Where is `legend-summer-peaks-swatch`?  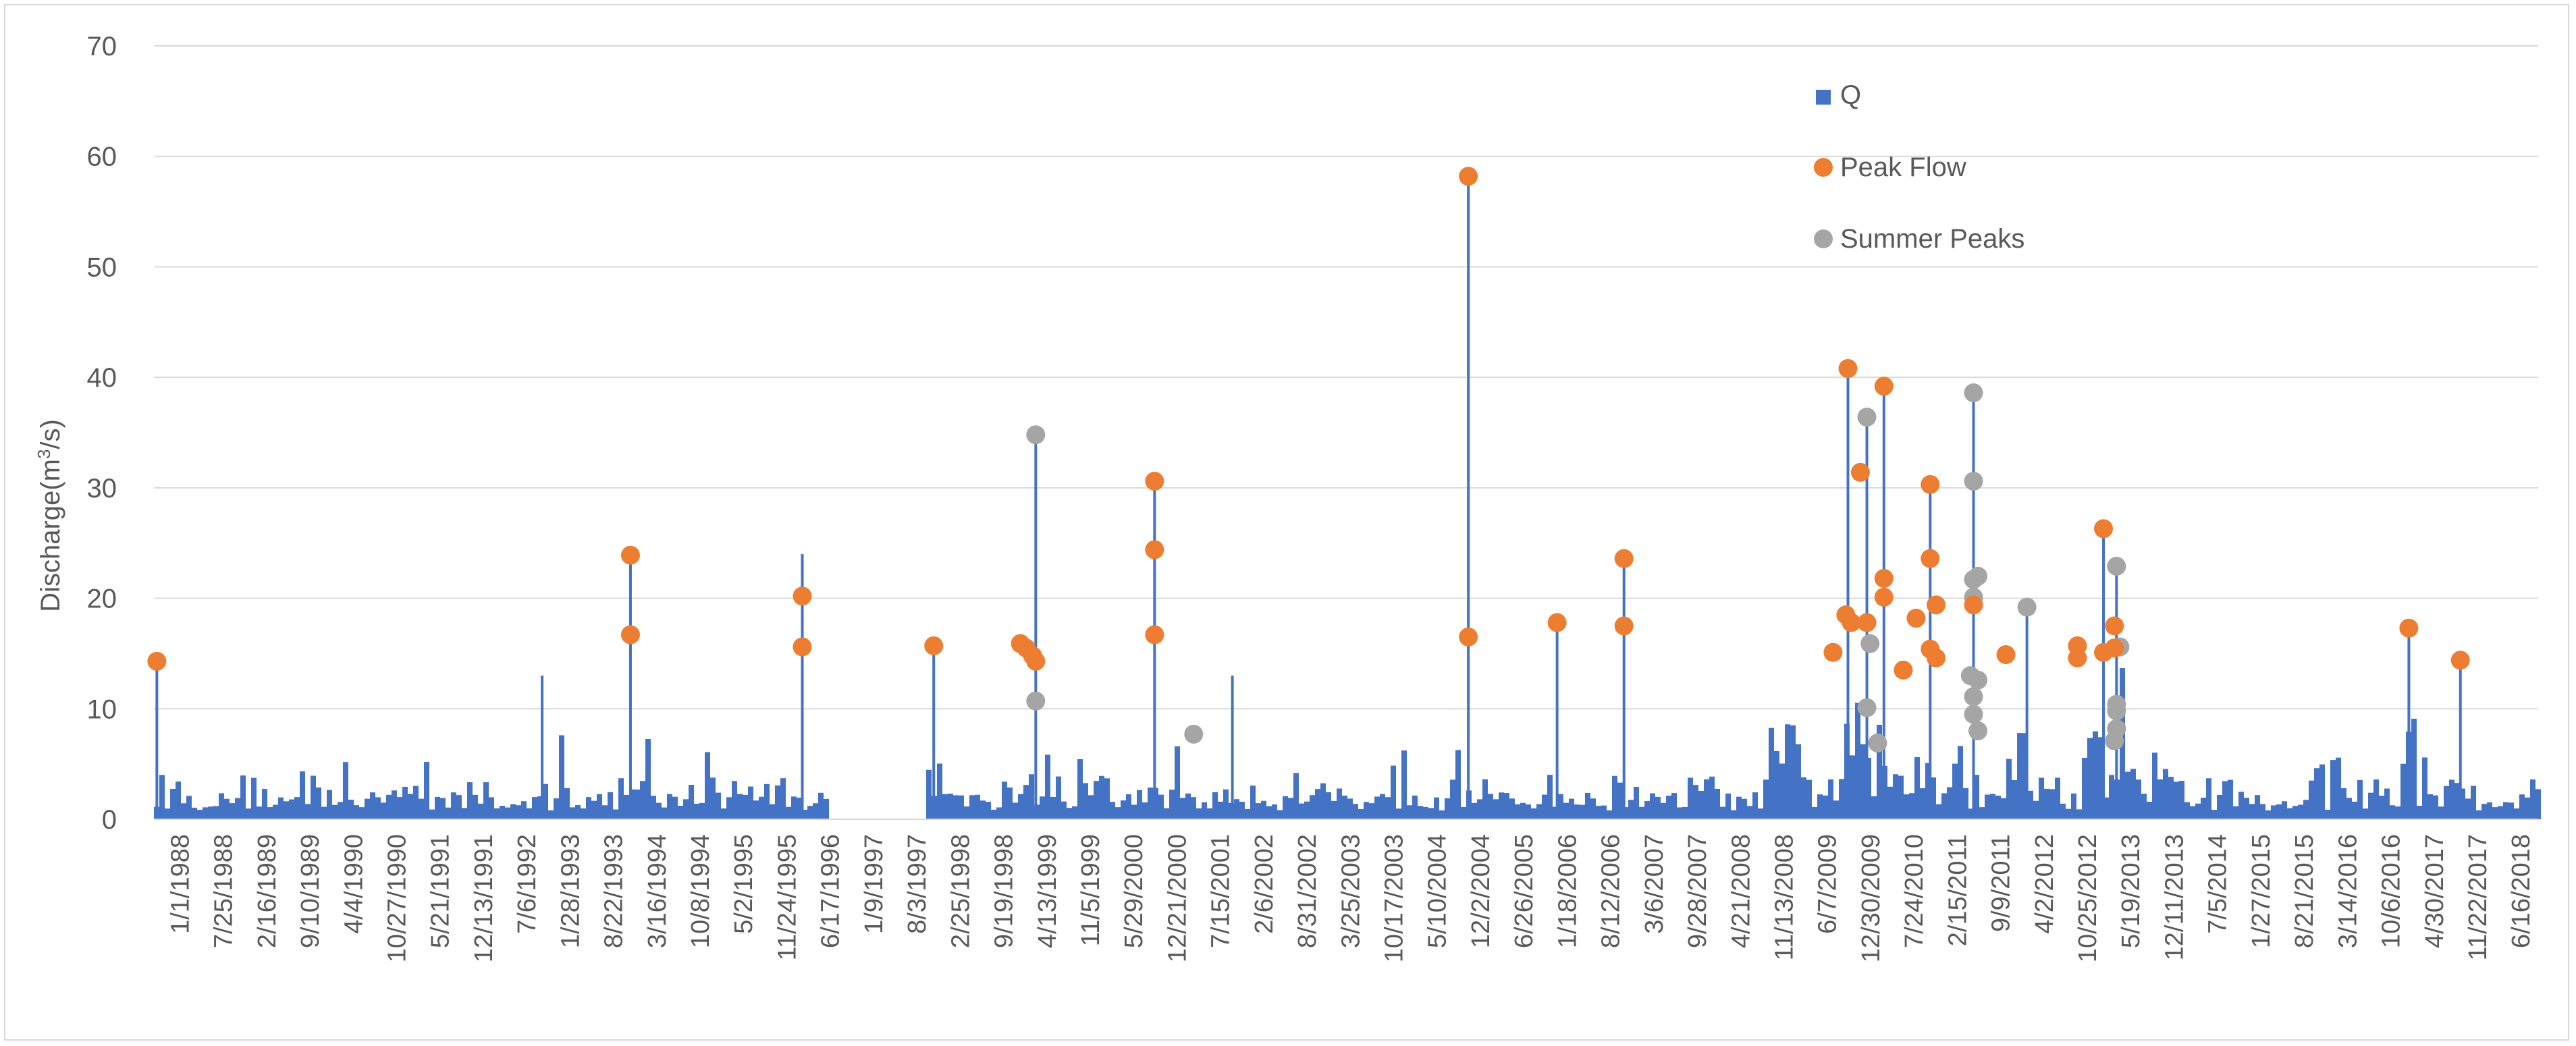 legend-summer-peaks-swatch is located at coordinates (1824, 238).